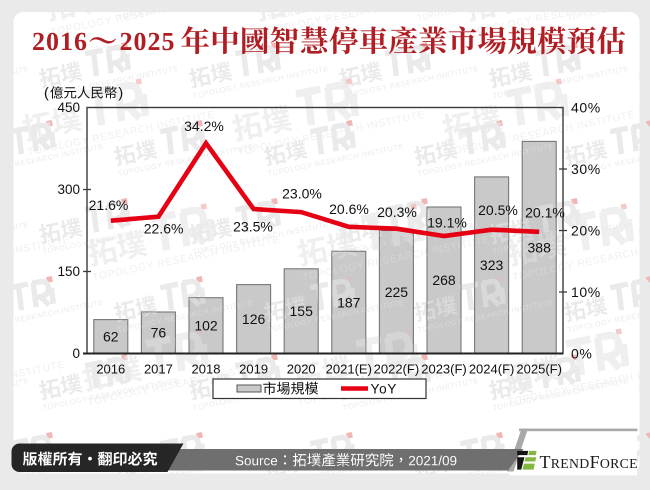 This screenshot has height=490, width=650. What do you see at coordinates (586, 169) in the screenshot?
I see `svg-text: 30%` at bounding box center [586, 169].